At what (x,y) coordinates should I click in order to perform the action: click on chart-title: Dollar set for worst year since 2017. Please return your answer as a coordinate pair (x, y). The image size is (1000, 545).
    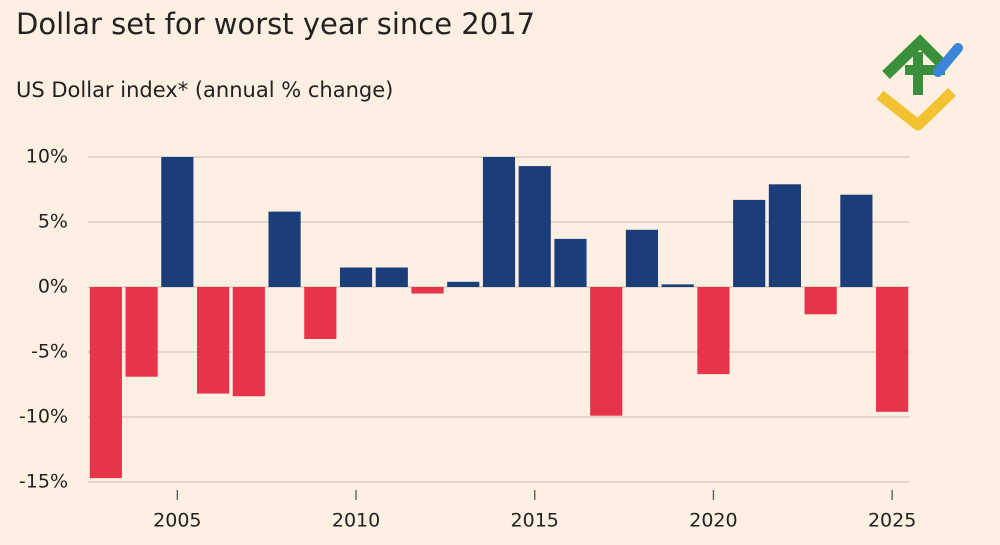
    Looking at the image, I should click on (275, 24).